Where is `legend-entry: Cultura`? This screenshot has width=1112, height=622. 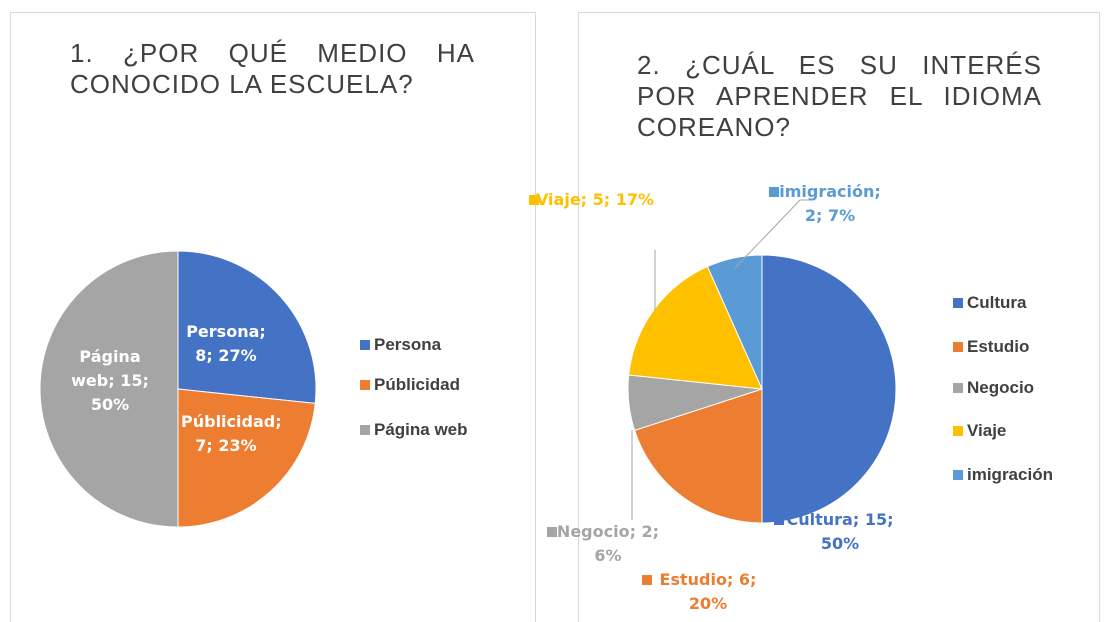 legend-entry: Cultura is located at coordinates (990, 303).